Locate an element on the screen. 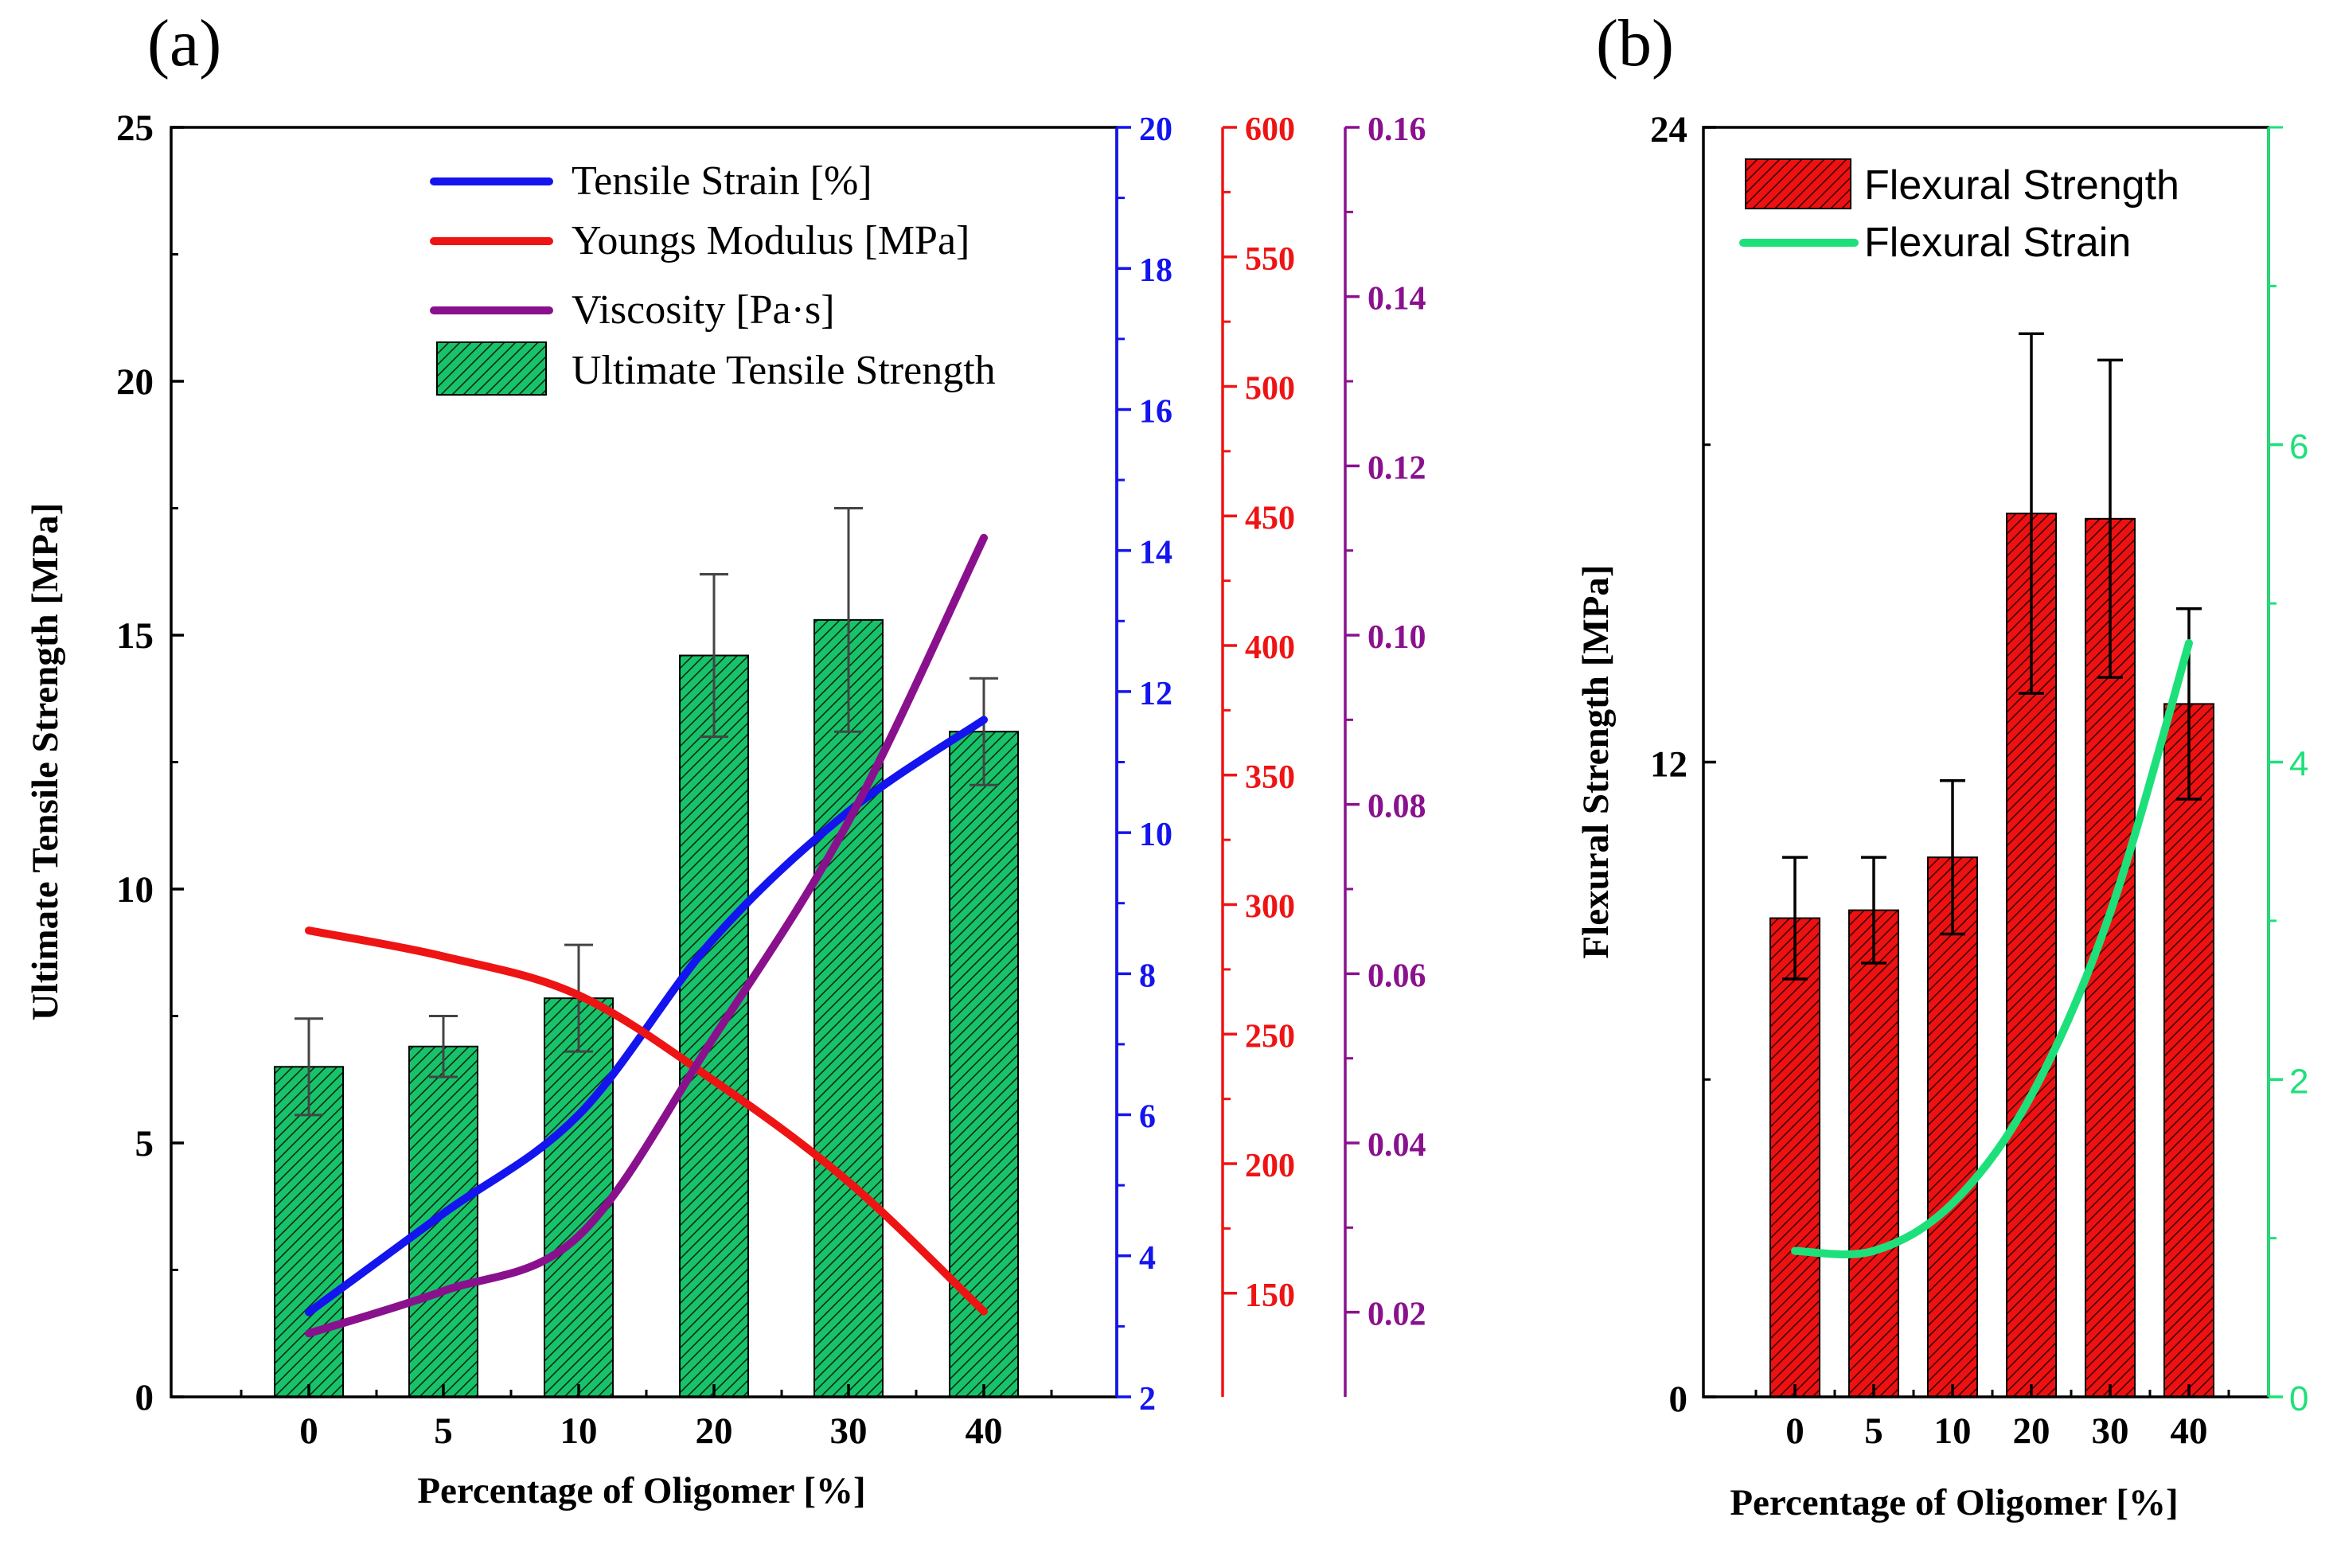 The width and height of the screenshot is (2337, 1568). tick-label-modulus: 150 is located at coordinates (1270, 1296).